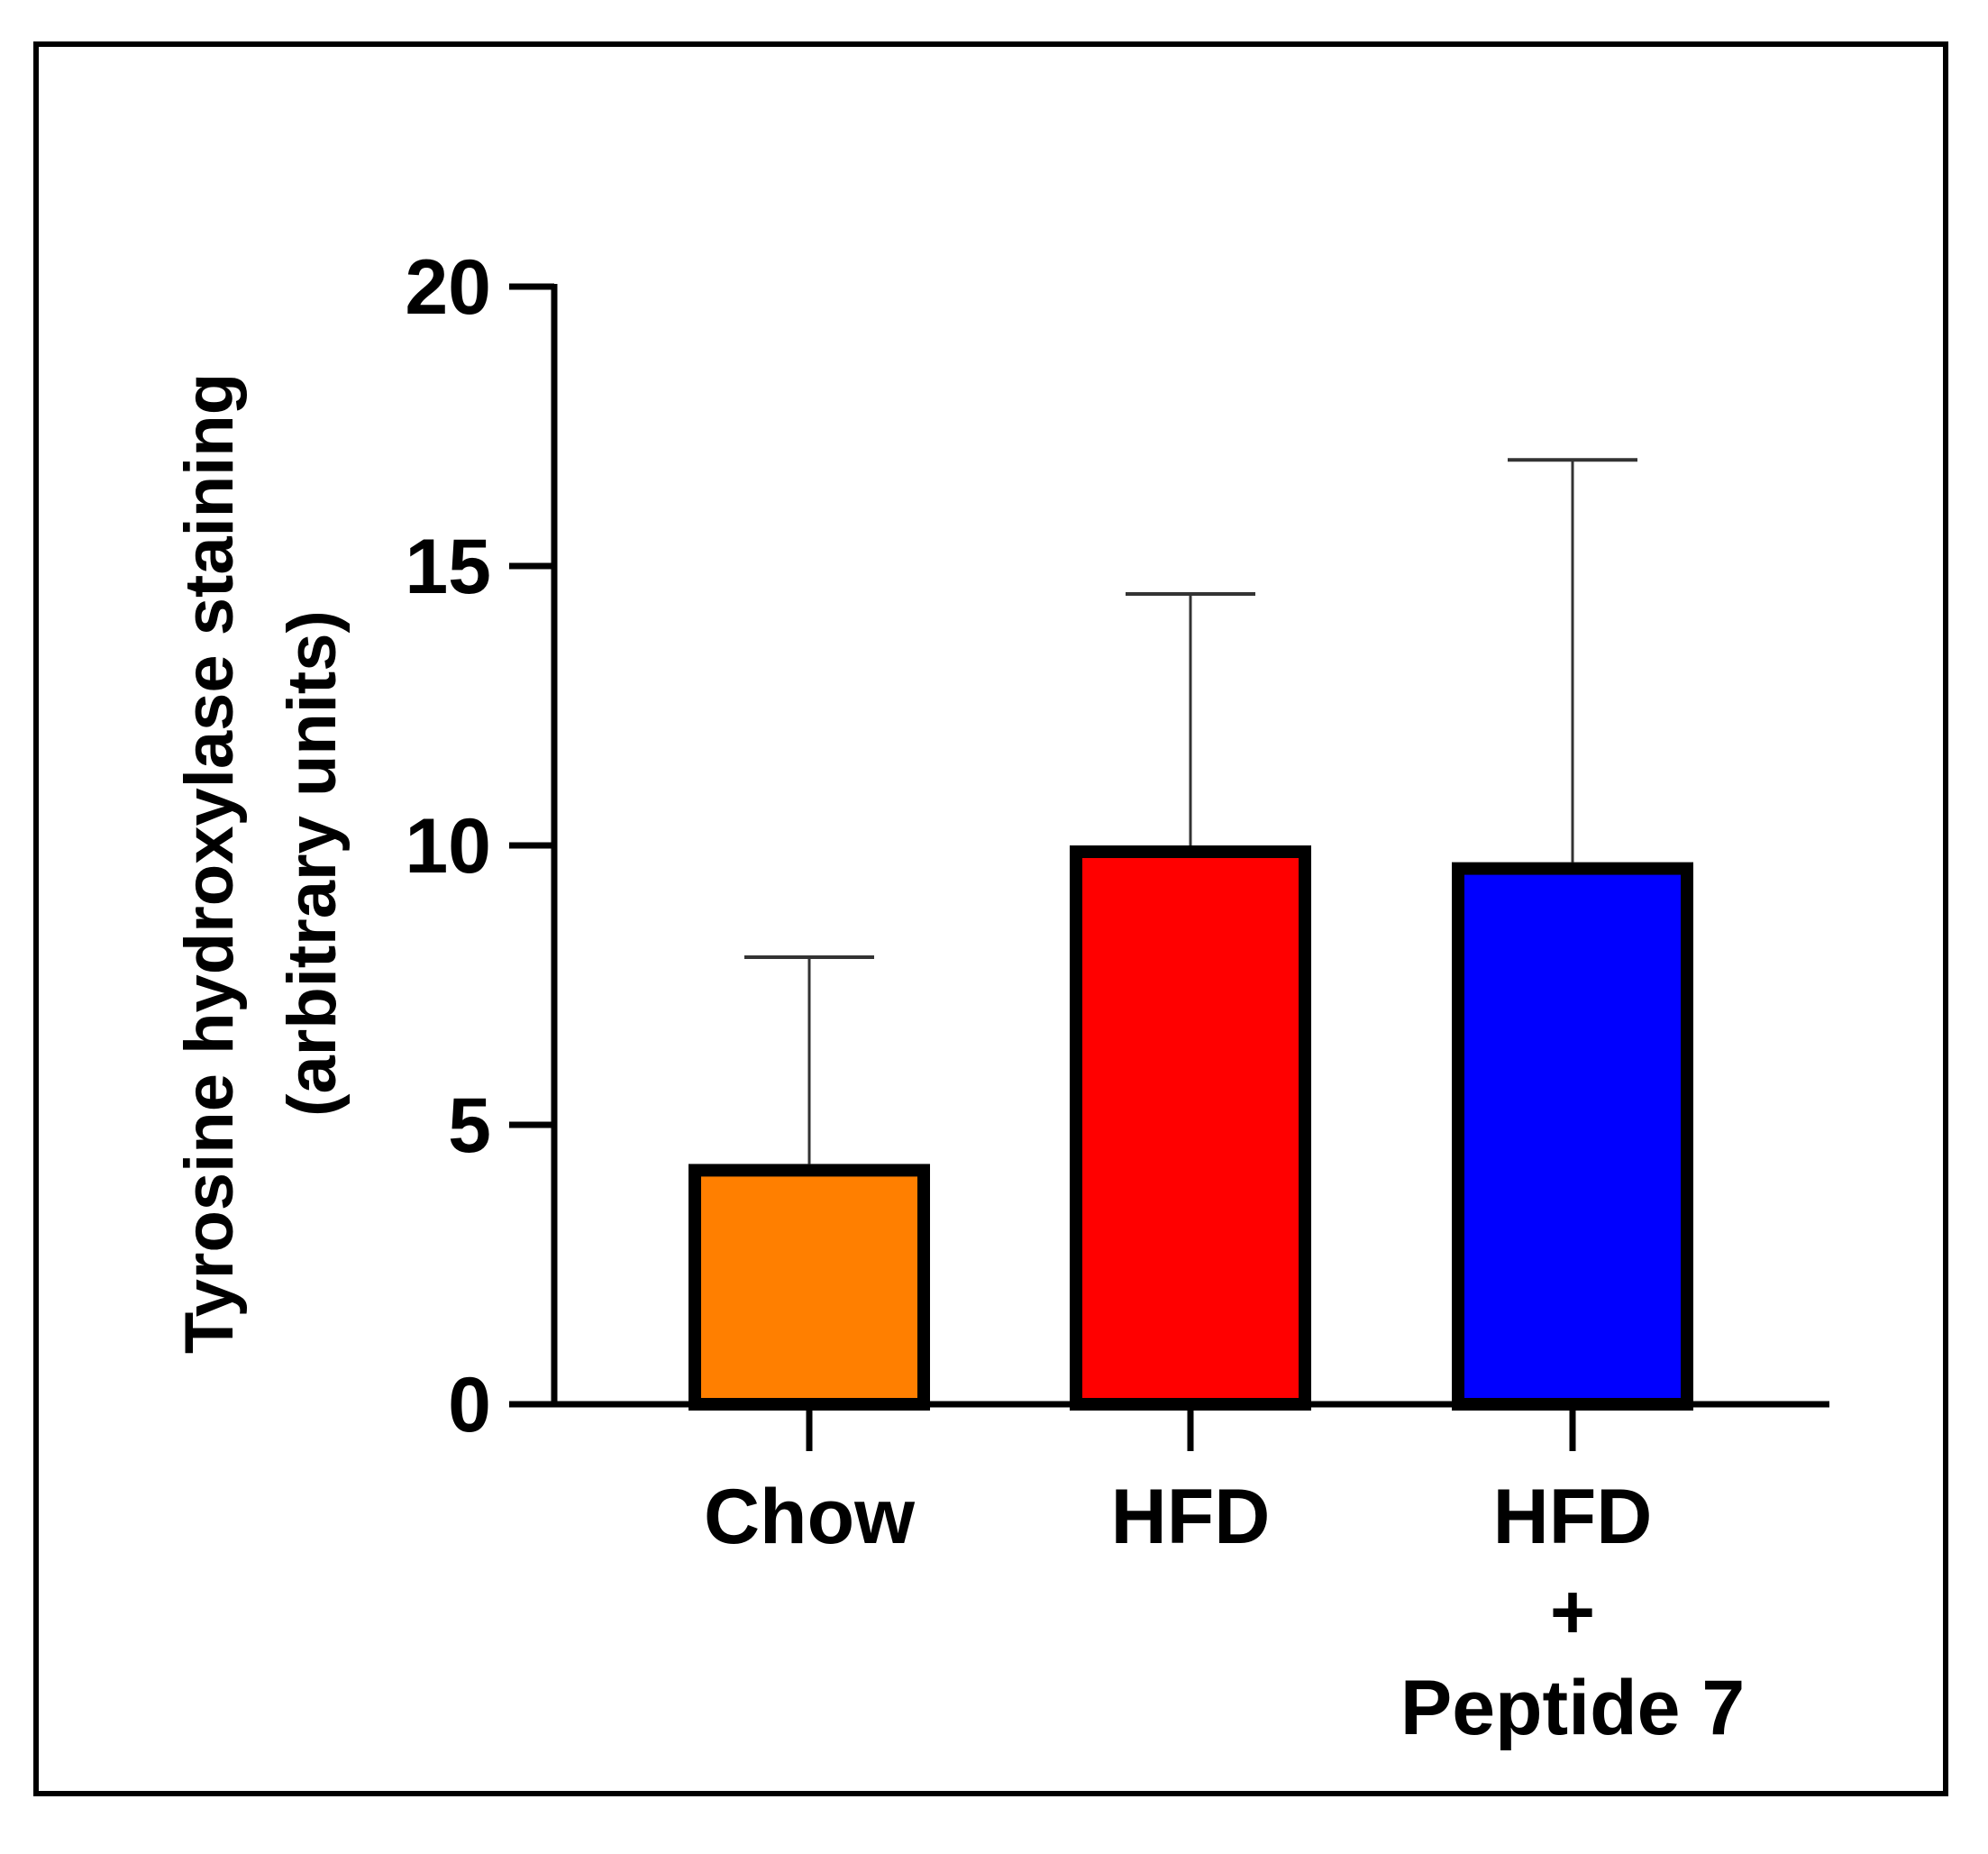  I want to click on y-tick-label-0: 0, so click(469, 1405).